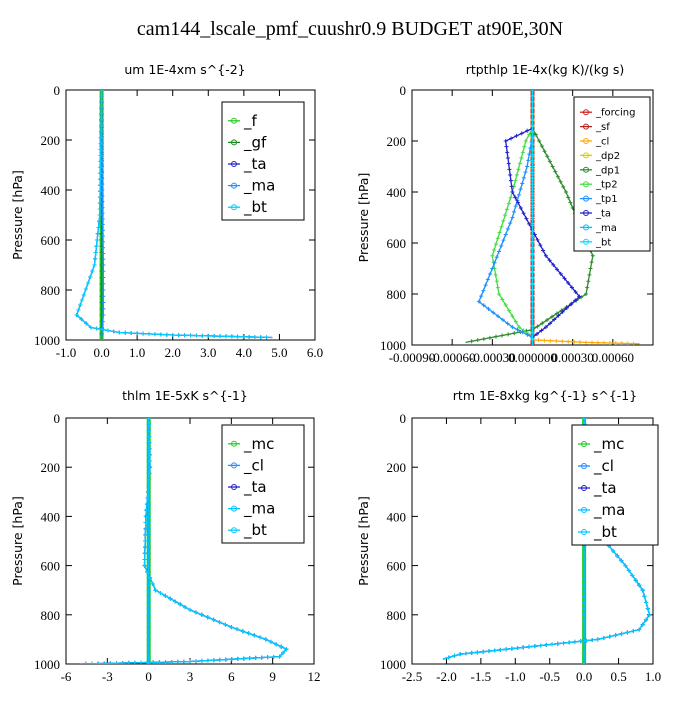  I want to click on y-tick-label: 1000, so click(47, 340).